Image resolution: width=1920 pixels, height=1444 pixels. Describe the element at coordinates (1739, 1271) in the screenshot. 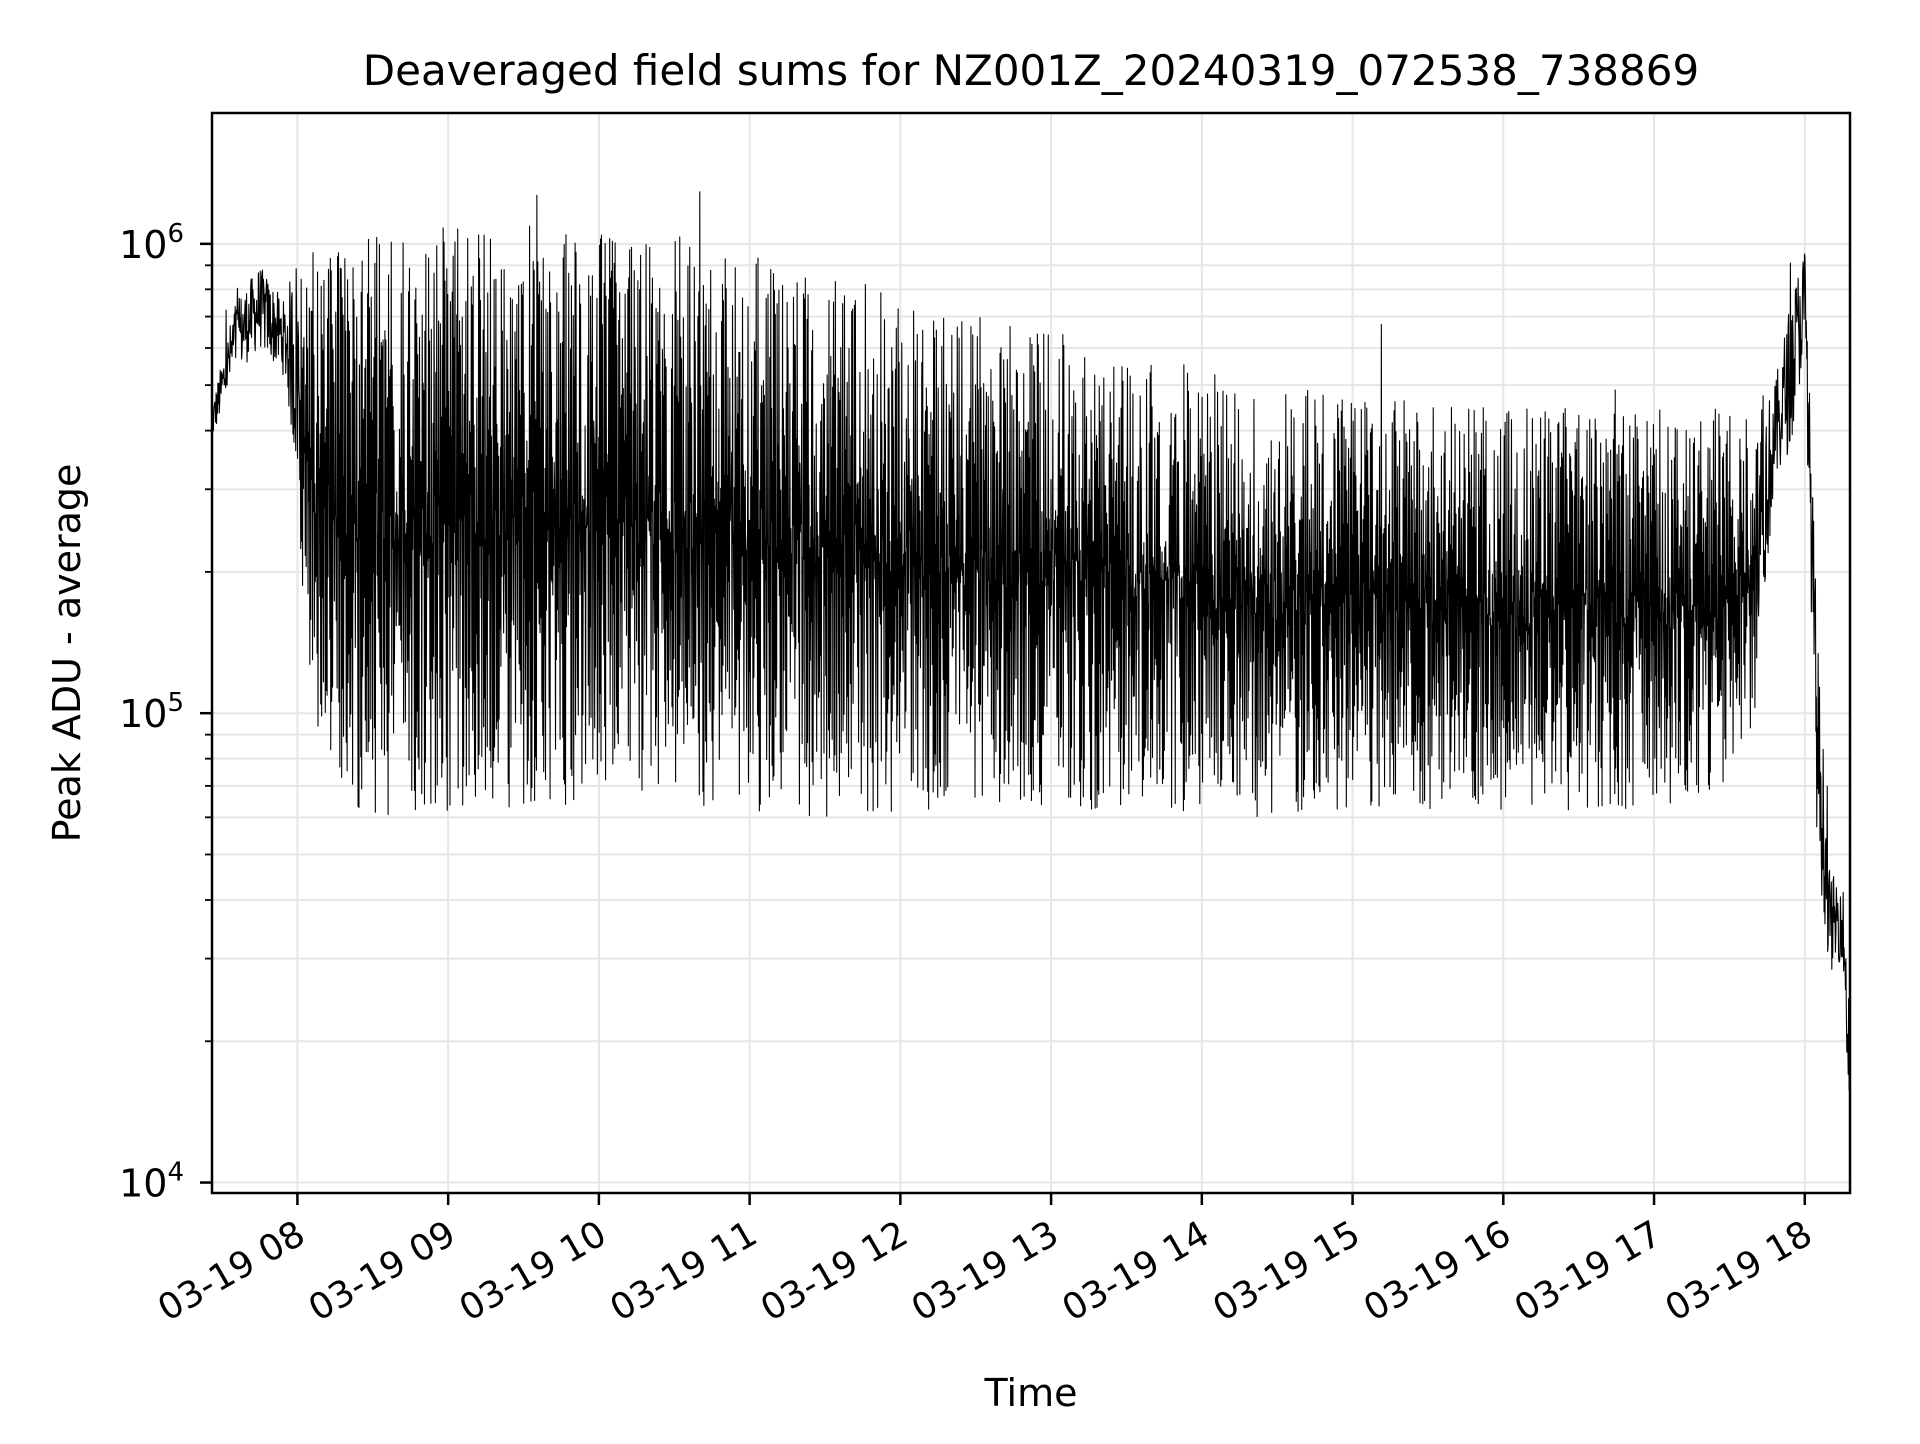

I see `x-tick-label: 03-19 18` at that location.